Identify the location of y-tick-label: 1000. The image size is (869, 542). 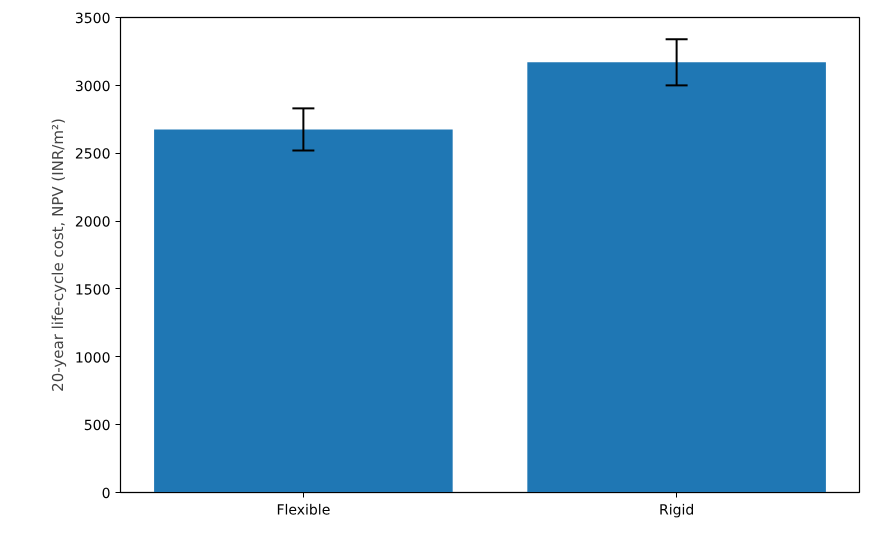
(92, 358).